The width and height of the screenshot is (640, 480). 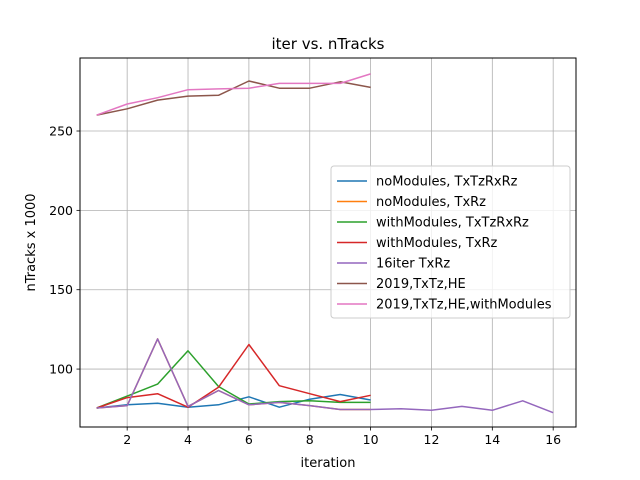 What do you see at coordinates (61, 210) in the screenshot?
I see `y-tick-label: 200` at bounding box center [61, 210].